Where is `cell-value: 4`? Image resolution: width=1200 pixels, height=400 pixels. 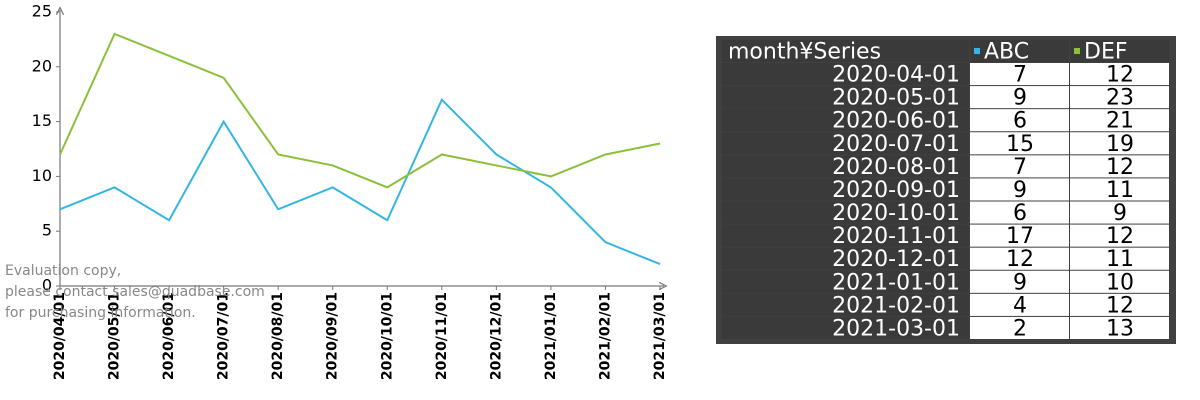 cell-value: 4 is located at coordinates (1020, 305).